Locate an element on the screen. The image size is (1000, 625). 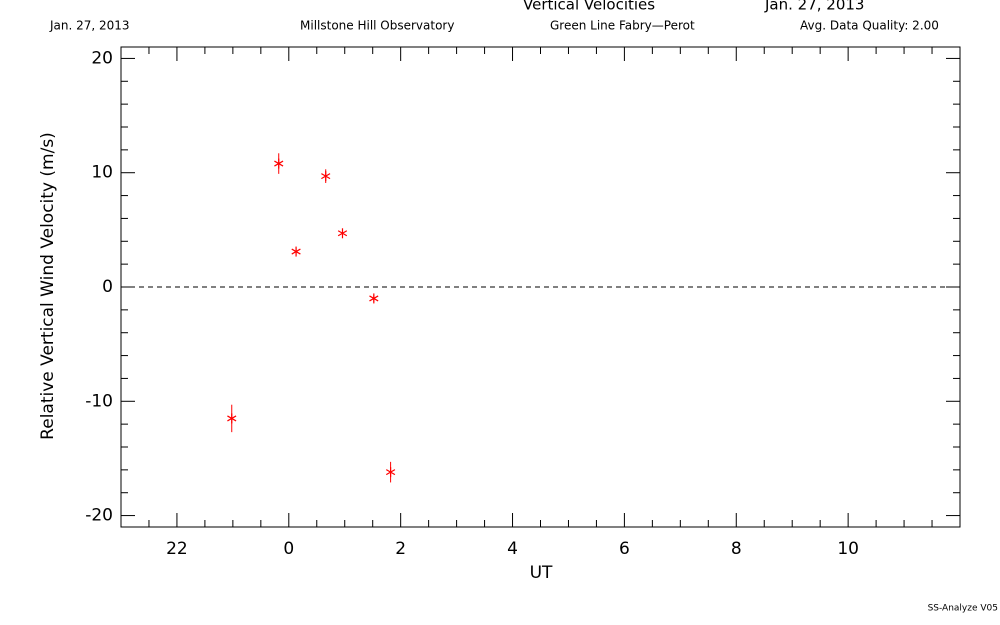
x-tick-label: 8 is located at coordinates (736, 549).